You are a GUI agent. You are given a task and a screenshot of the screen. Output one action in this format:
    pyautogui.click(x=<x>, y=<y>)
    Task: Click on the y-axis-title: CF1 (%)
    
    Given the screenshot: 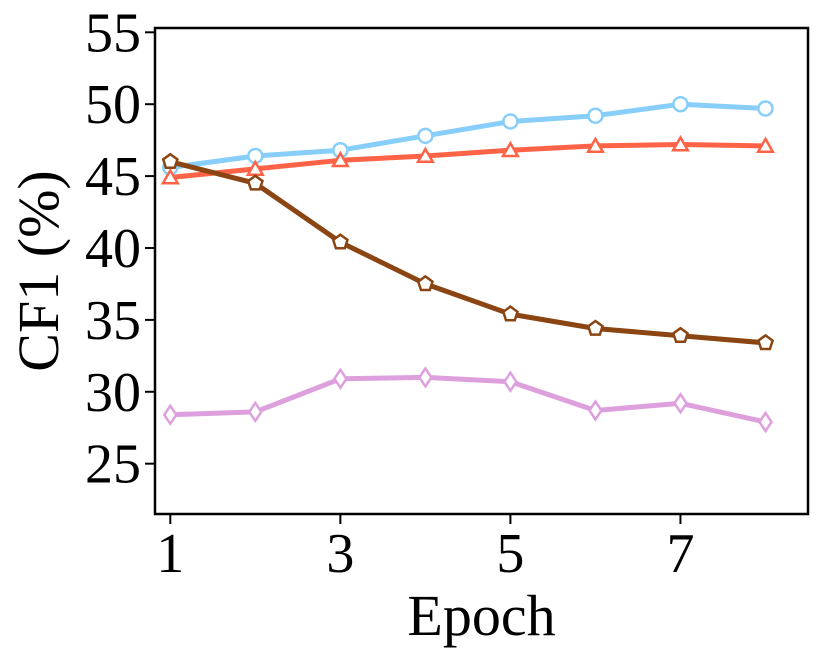 What is the action you would take?
    pyautogui.click(x=38, y=270)
    